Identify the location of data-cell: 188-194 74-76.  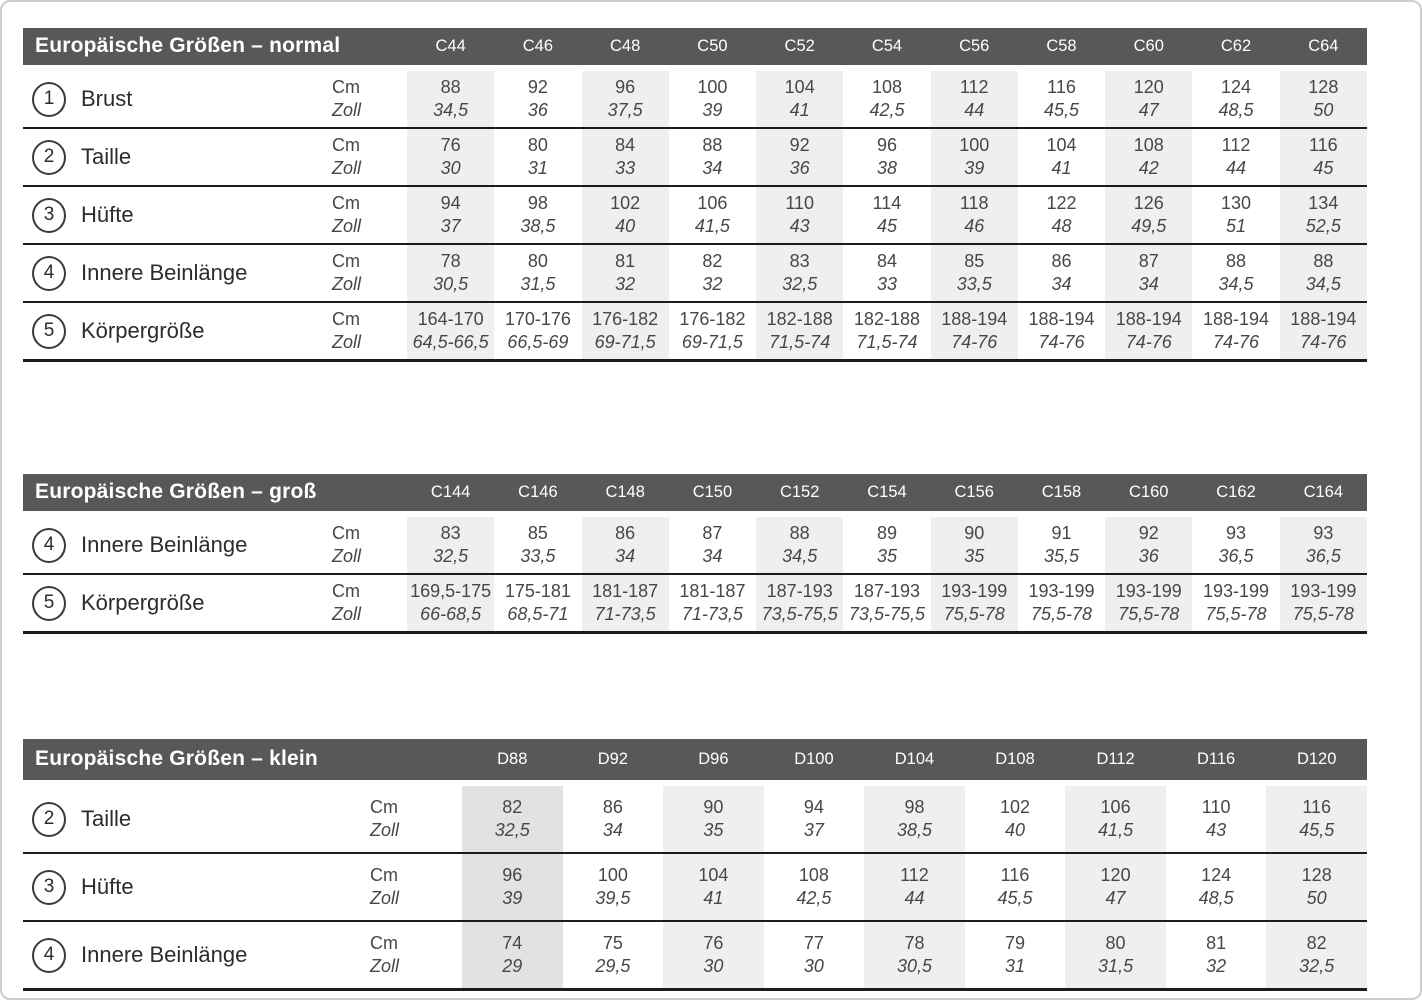
(1061, 332).